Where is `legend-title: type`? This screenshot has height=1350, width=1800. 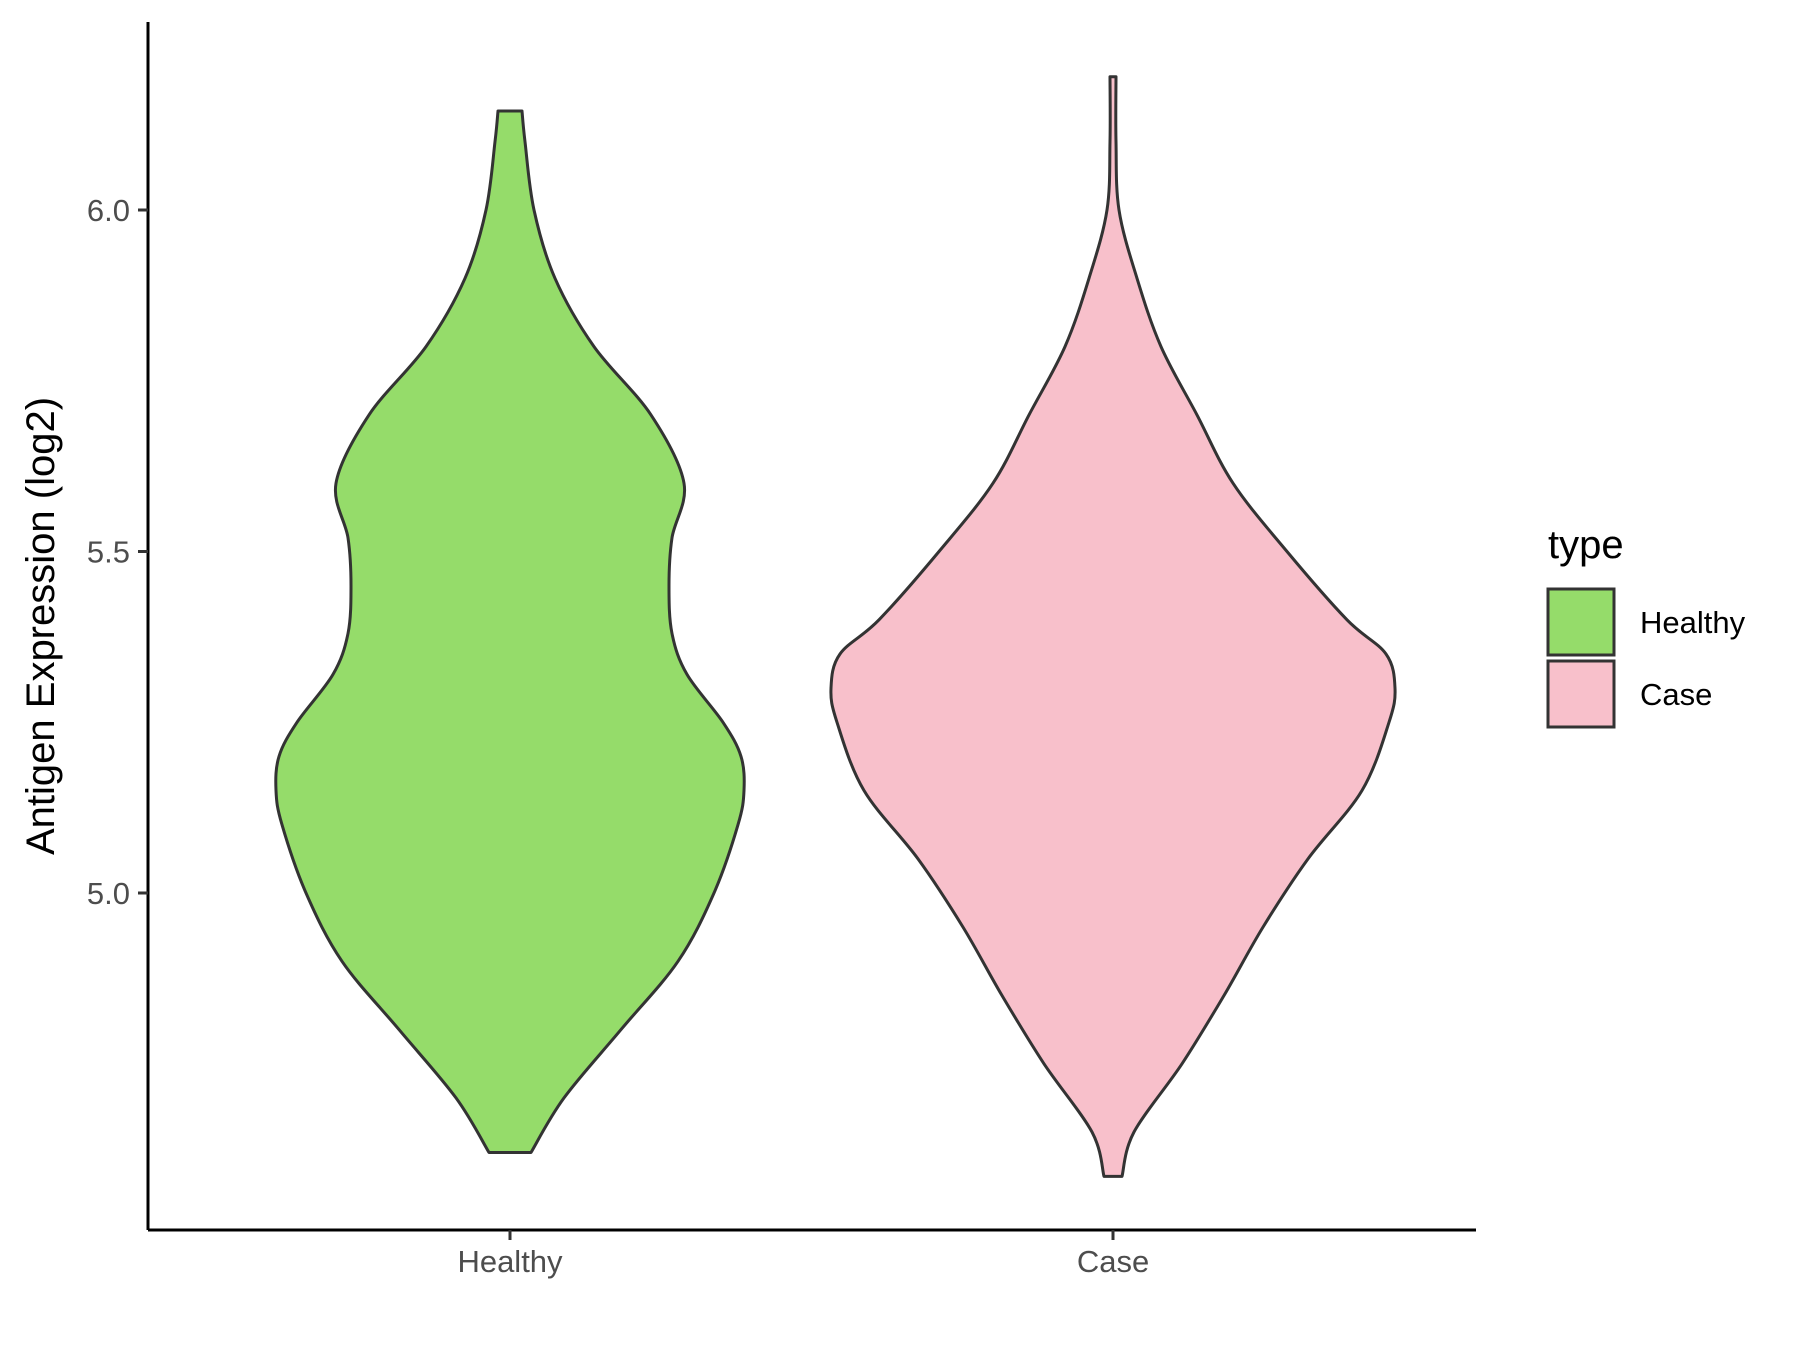 legend-title: type is located at coordinates (1586, 545).